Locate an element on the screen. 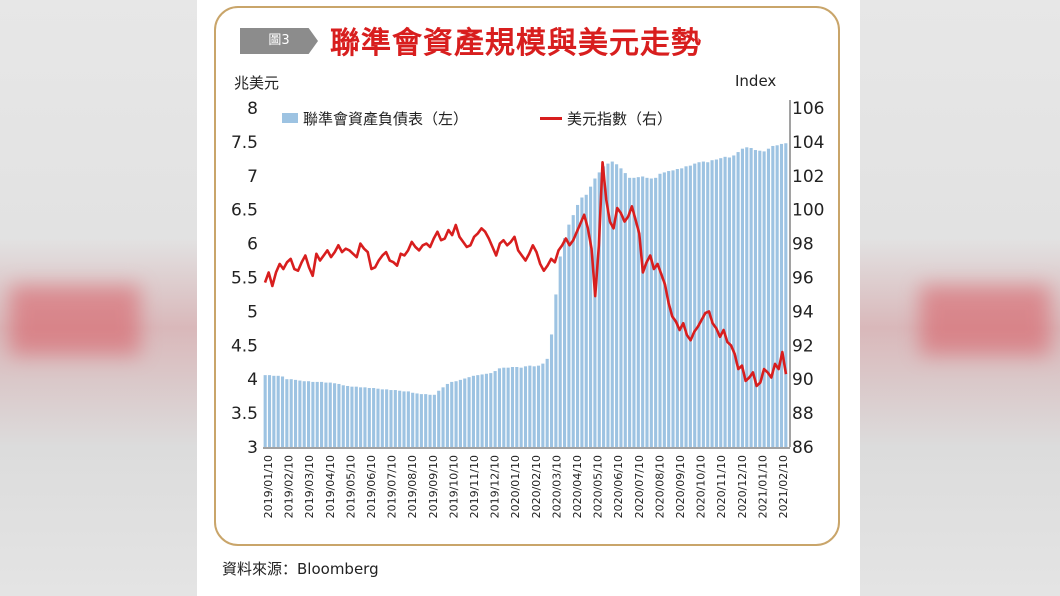  left-tick-label-0: 3 is located at coordinates (252, 448).